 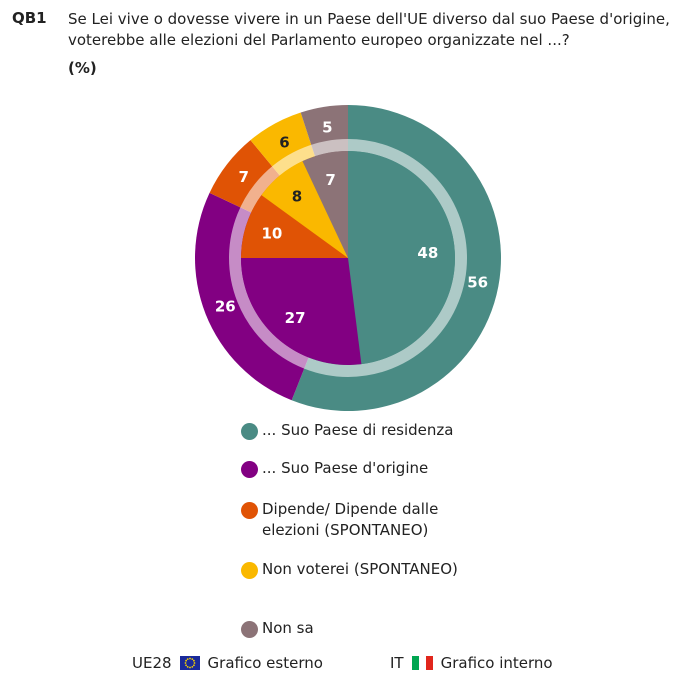 What do you see at coordinates (361, 628) in the screenshot?
I see `legend-item: Non sa` at bounding box center [361, 628].